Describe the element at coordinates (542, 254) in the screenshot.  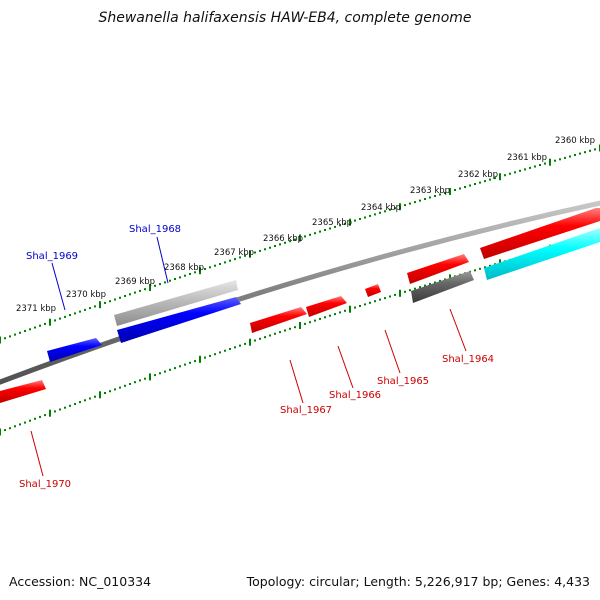
I see `gene-feature-cyan` at that location.